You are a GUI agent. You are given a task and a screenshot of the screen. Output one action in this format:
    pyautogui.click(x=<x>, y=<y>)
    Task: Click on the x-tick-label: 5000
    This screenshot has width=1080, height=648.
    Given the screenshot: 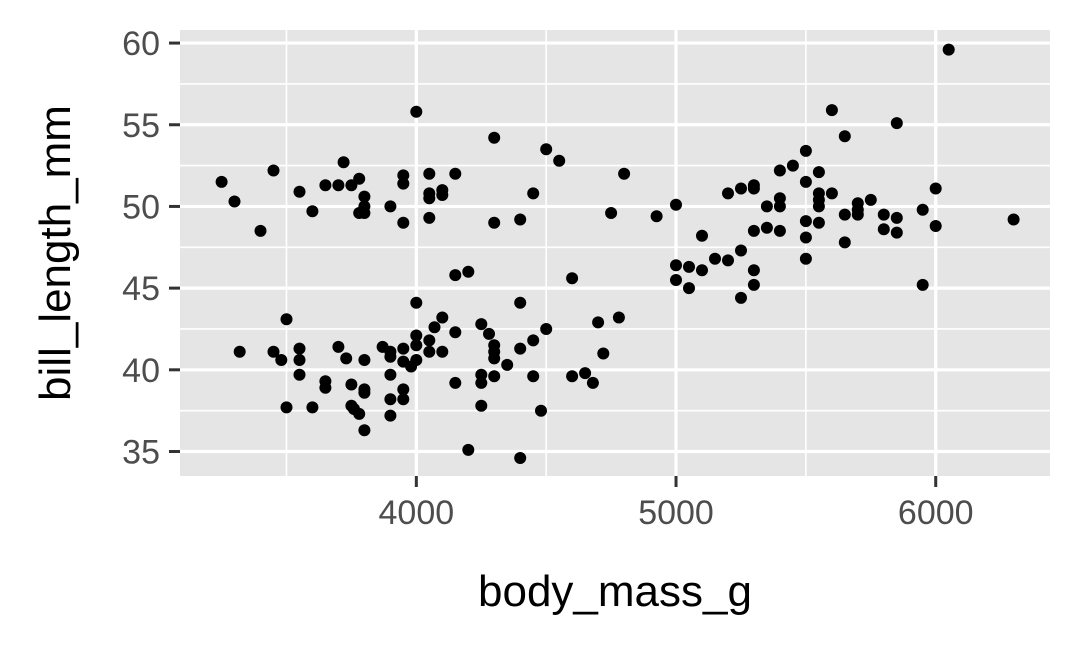 What is the action you would take?
    pyautogui.click(x=676, y=513)
    